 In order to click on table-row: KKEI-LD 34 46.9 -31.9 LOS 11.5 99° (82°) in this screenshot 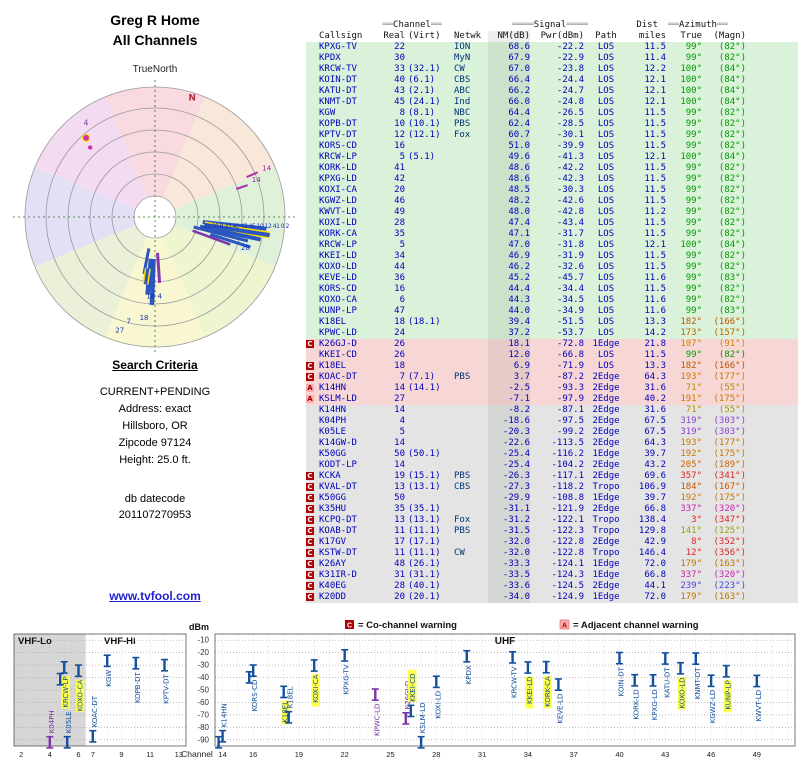, I will do `click(552, 256)`.